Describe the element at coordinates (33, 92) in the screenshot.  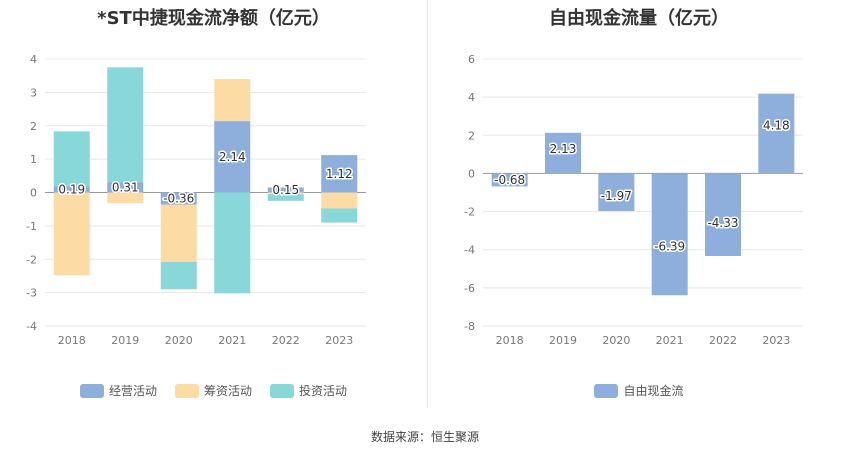
I see `y-tick-label: 3` at that location.